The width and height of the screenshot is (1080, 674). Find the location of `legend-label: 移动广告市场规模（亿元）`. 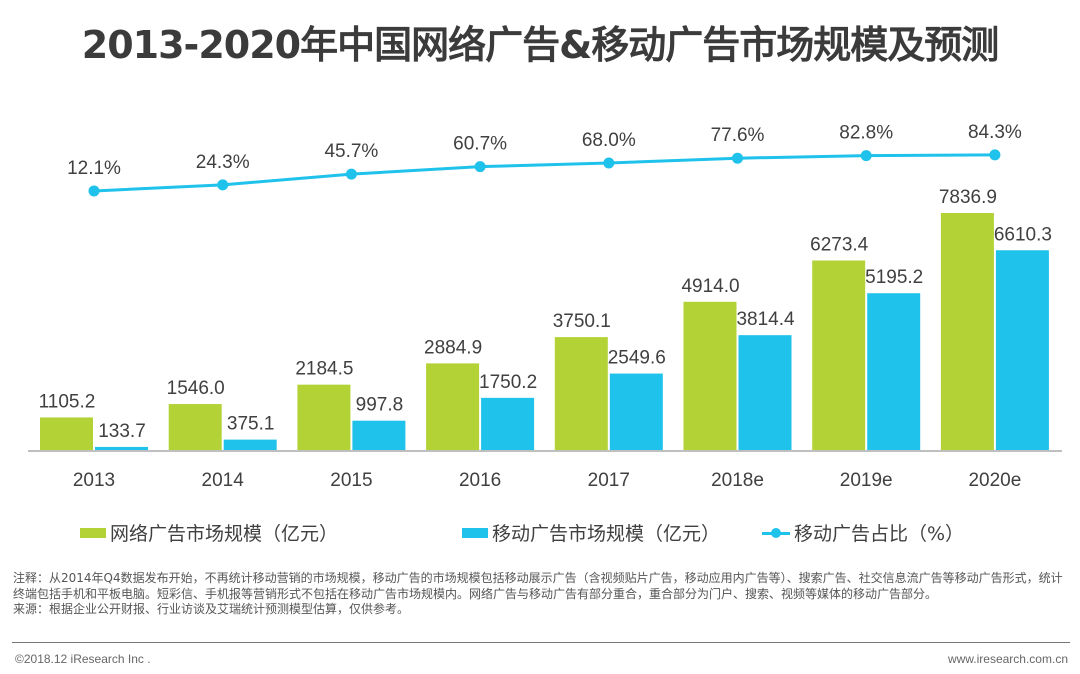

legend-label: 移动广告市场规模（亿元） is located at coordinates (606, 534).